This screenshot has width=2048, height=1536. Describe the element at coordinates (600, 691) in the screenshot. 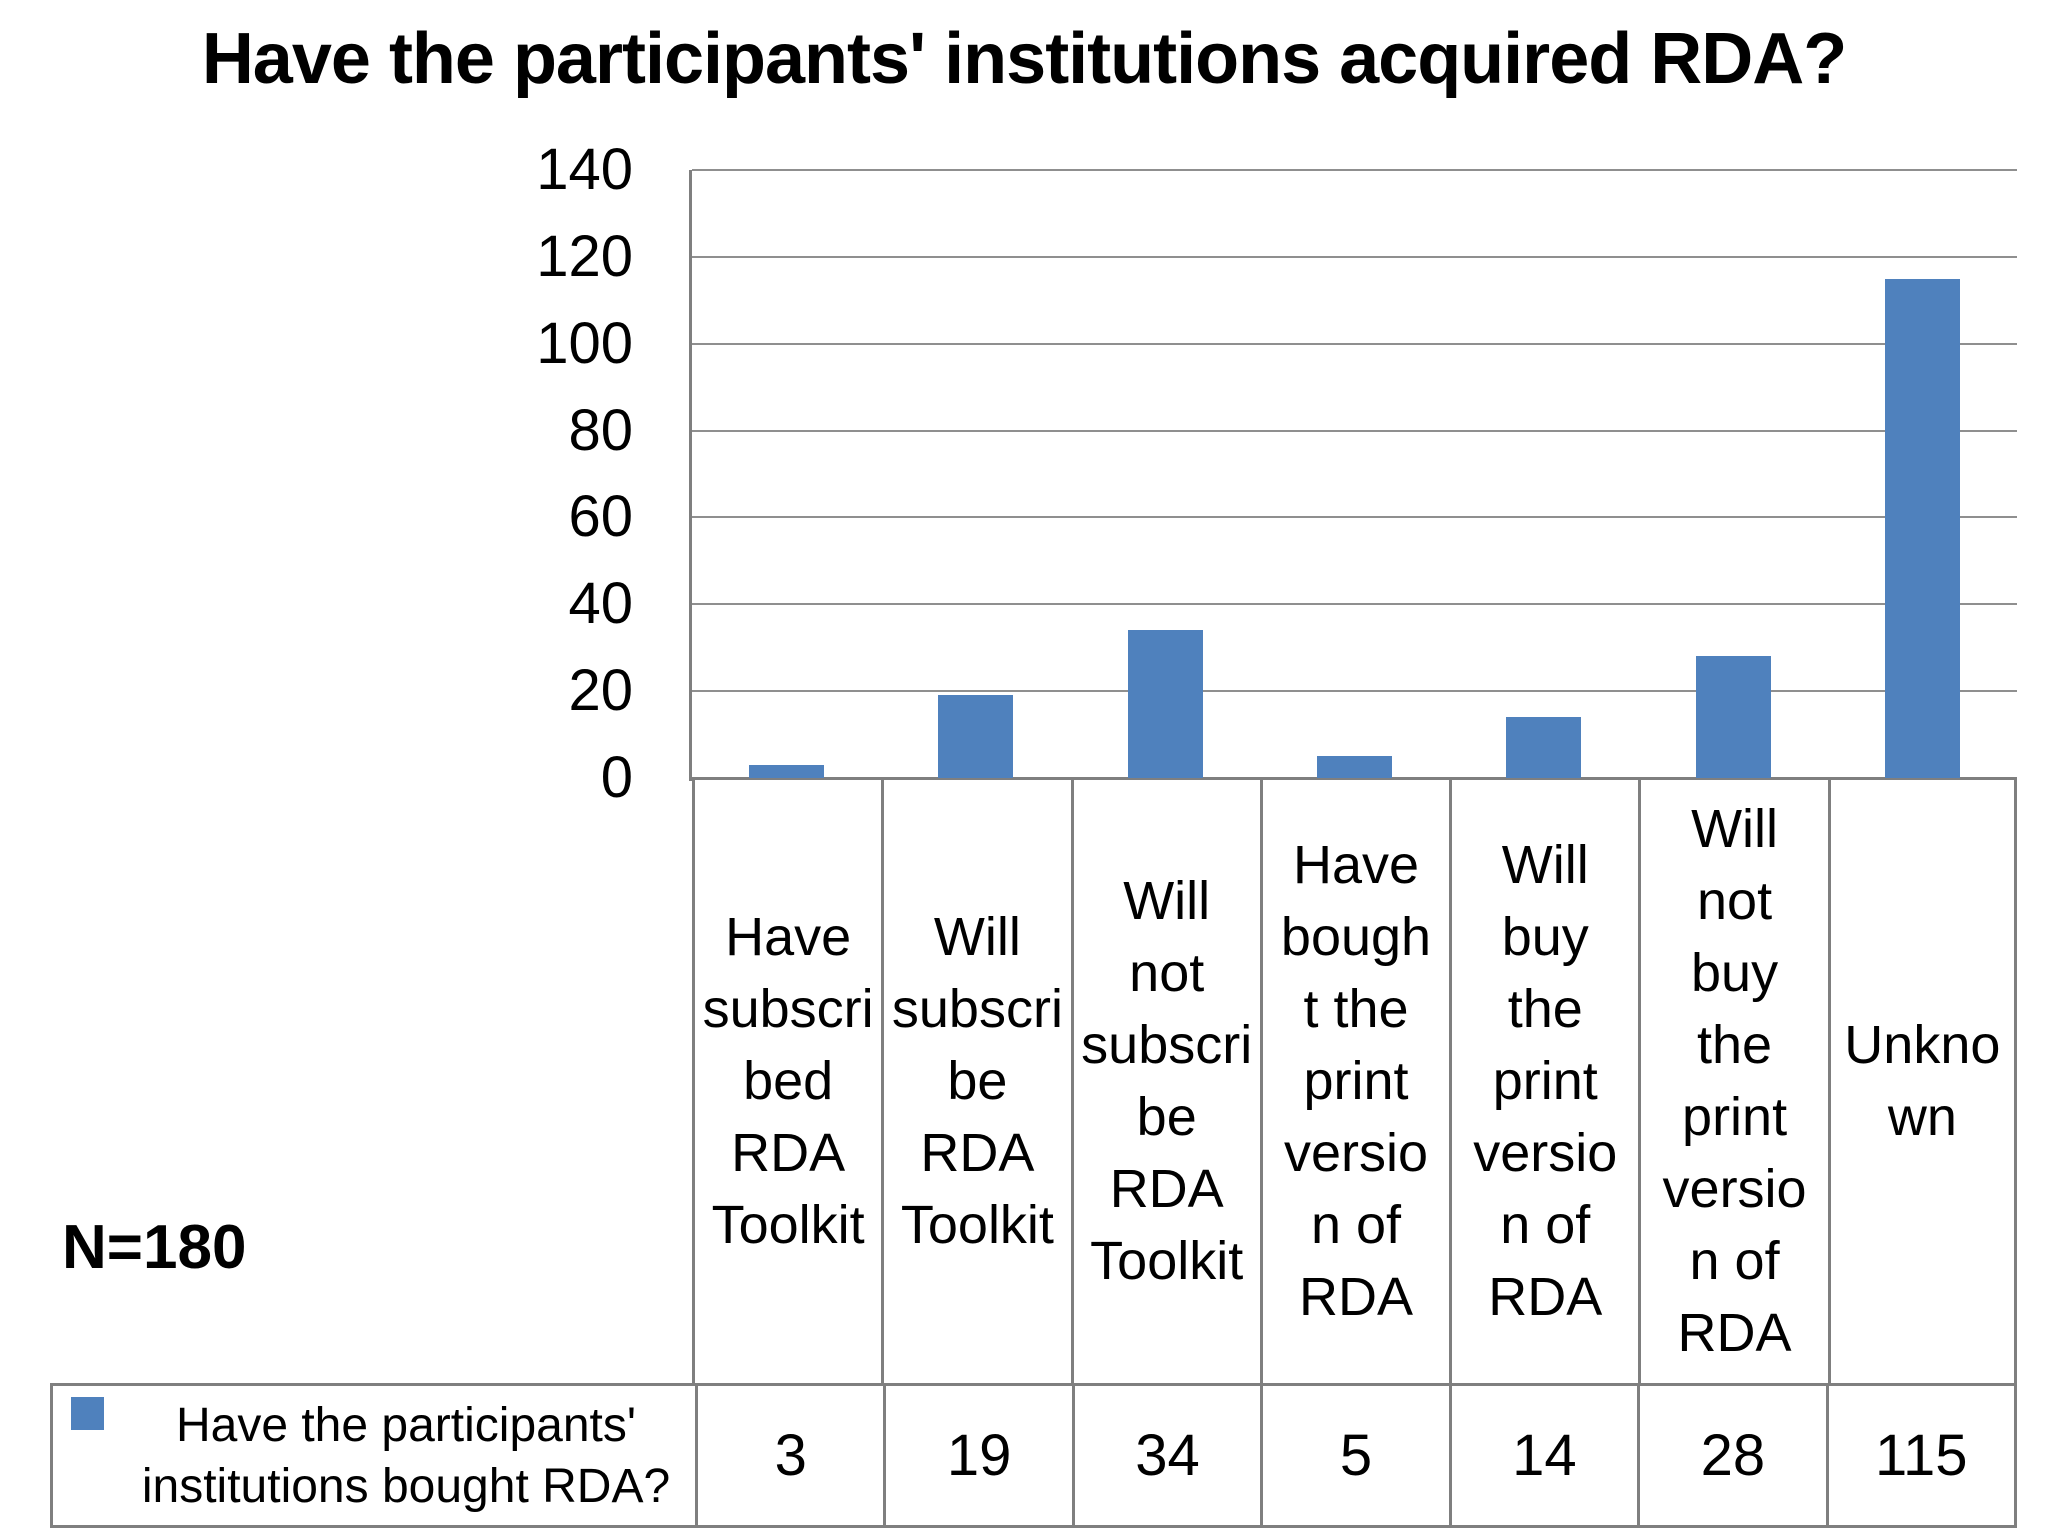

I see `y-tick-label: 20` at that location.